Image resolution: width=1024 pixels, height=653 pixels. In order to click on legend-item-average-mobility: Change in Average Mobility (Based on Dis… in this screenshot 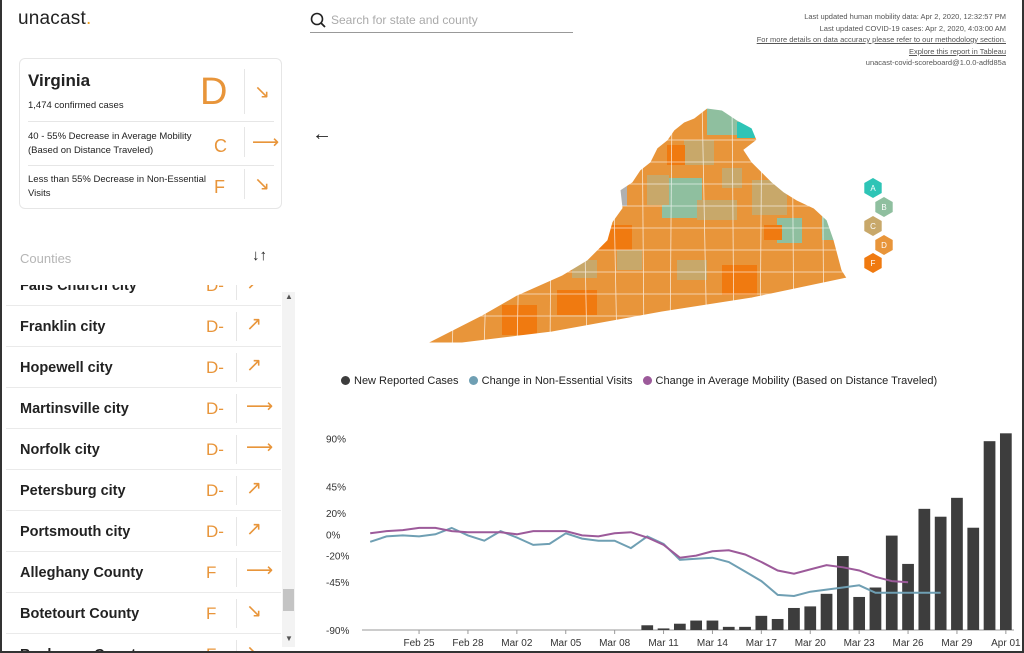, I will do `click(789, 381)`.